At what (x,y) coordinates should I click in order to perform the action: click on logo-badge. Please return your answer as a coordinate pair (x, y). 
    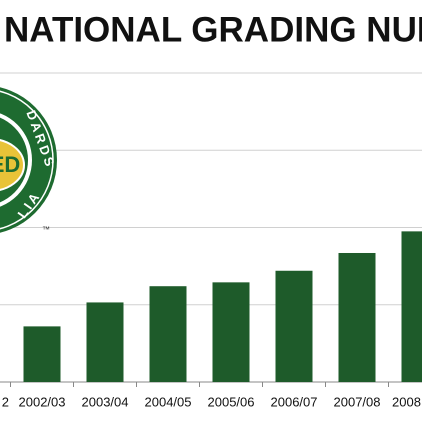
    Looking at the image, I should click on (12, 165).